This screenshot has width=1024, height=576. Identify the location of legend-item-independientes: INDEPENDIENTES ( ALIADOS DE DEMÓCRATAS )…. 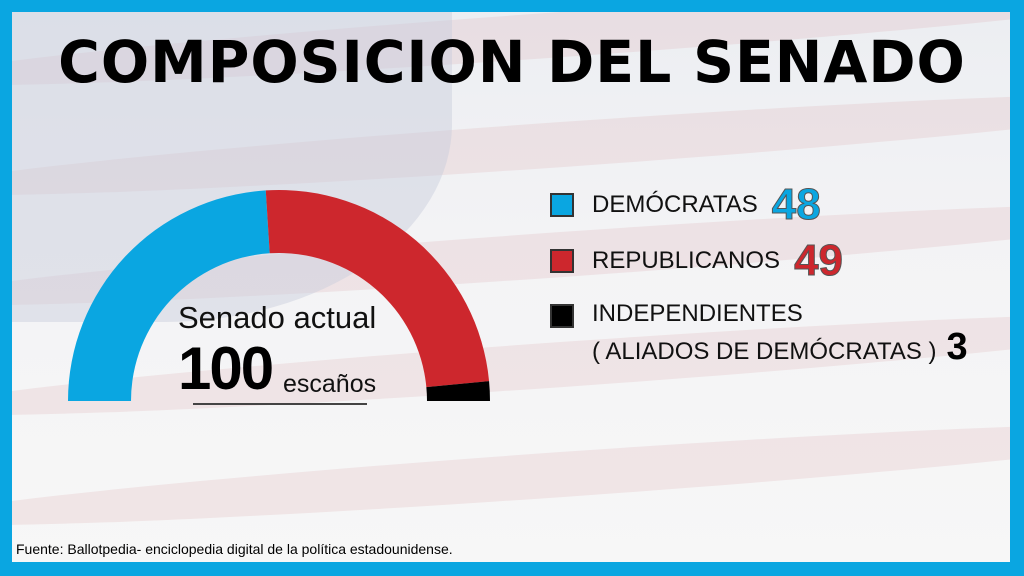
(759, 333).